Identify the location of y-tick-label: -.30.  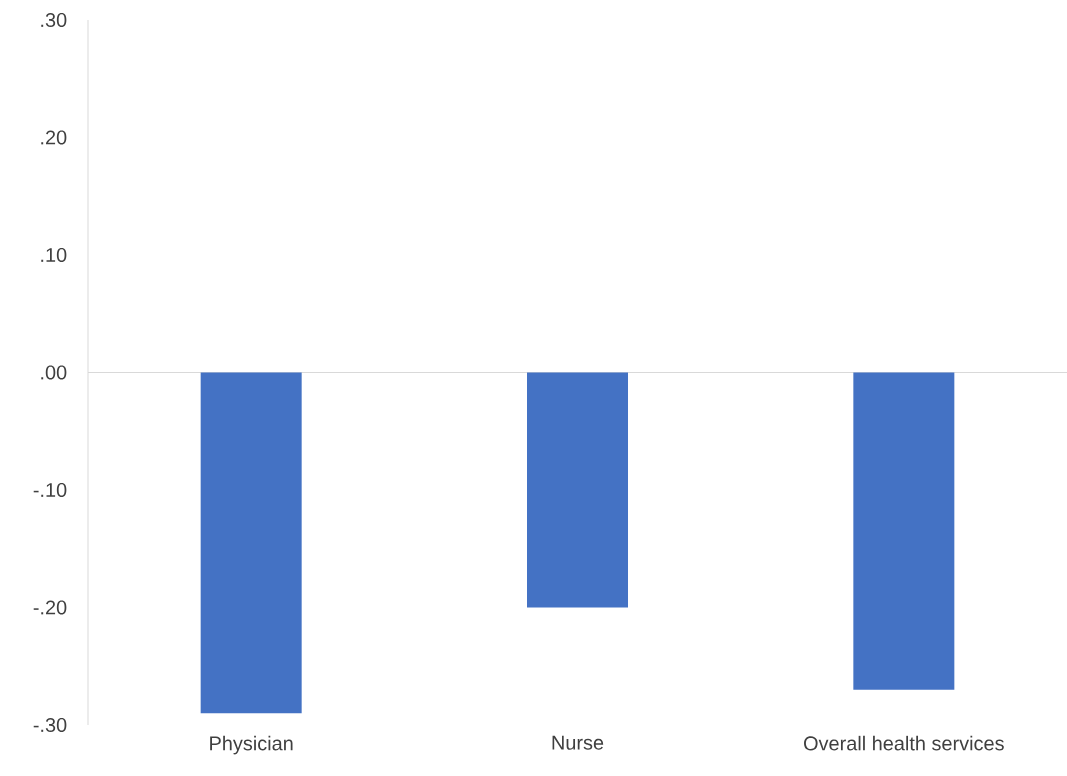
(50, 725).